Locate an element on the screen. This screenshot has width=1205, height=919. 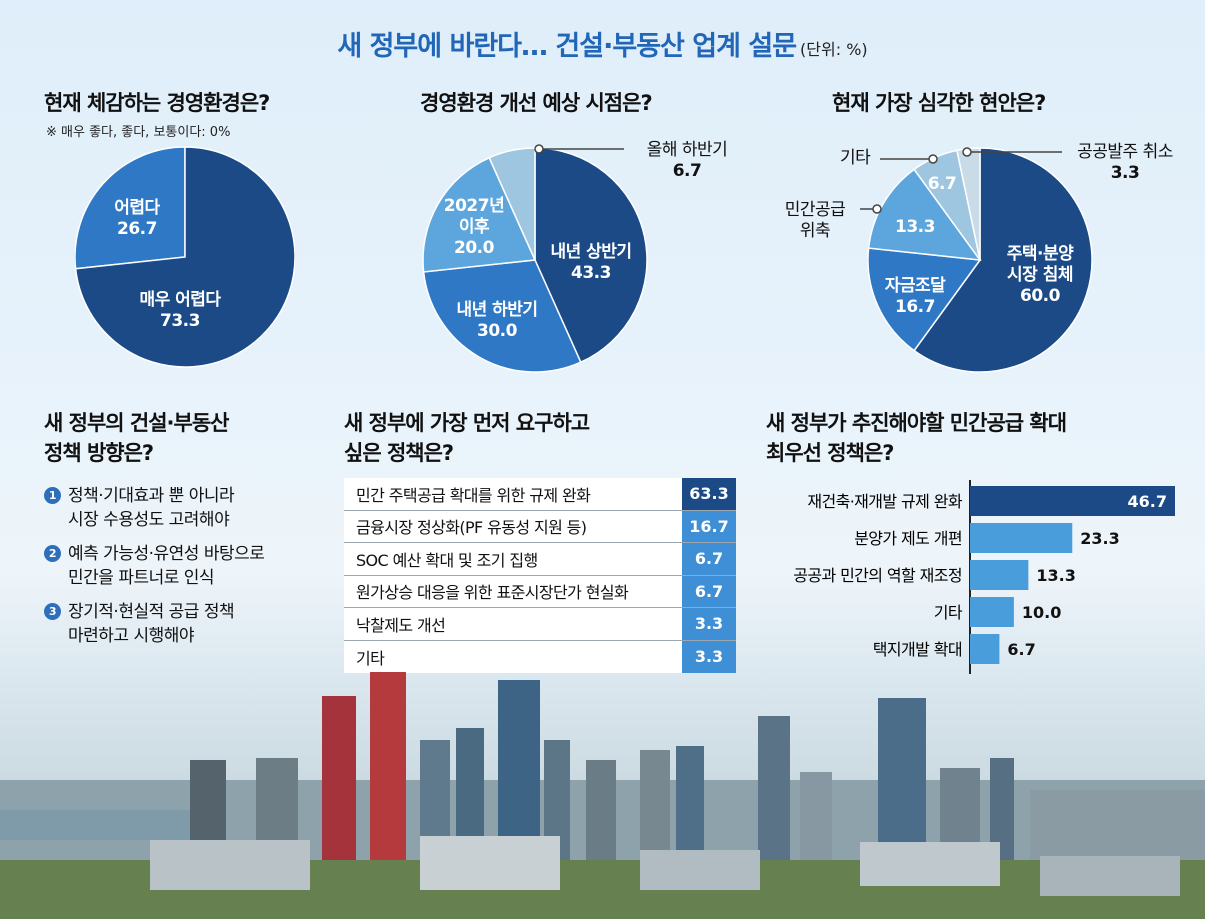
pie3-slice1-value: 16.7 is located at coordinates (915, 307).